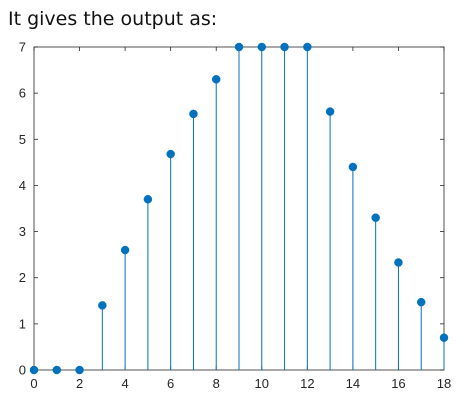 The image size is (474, 404). I want to click on x-tick-label: 10, so click(262, 383).